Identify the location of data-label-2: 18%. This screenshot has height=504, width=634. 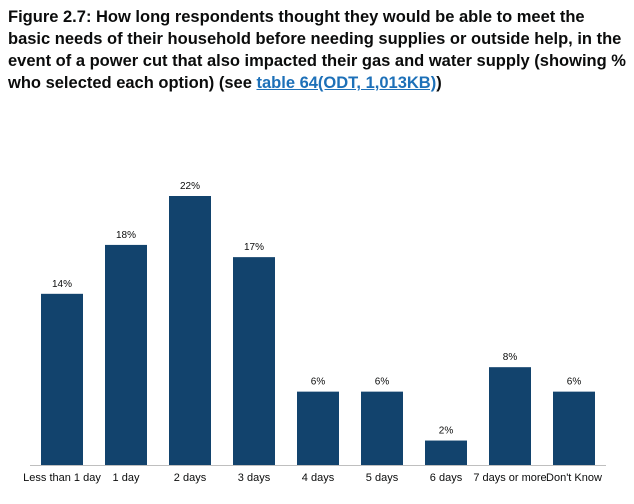
(126, 235).